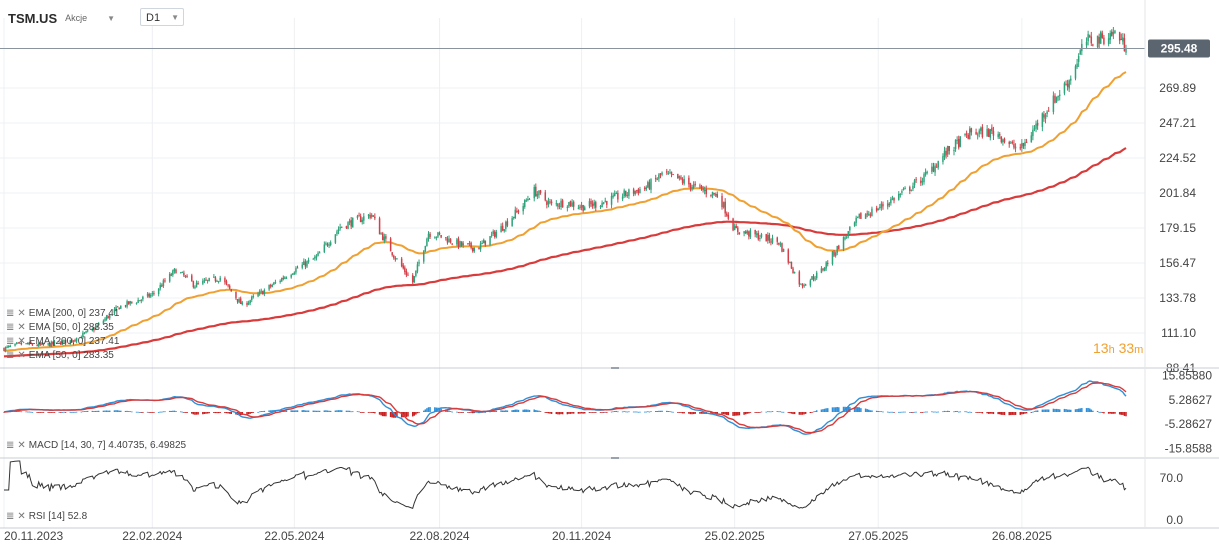  Describe the element at coordinates (60, 327) in the screenshot. I see `ema50-indicator-label: ≣ ✕ EMA [50, 0] 283.35` at that location.